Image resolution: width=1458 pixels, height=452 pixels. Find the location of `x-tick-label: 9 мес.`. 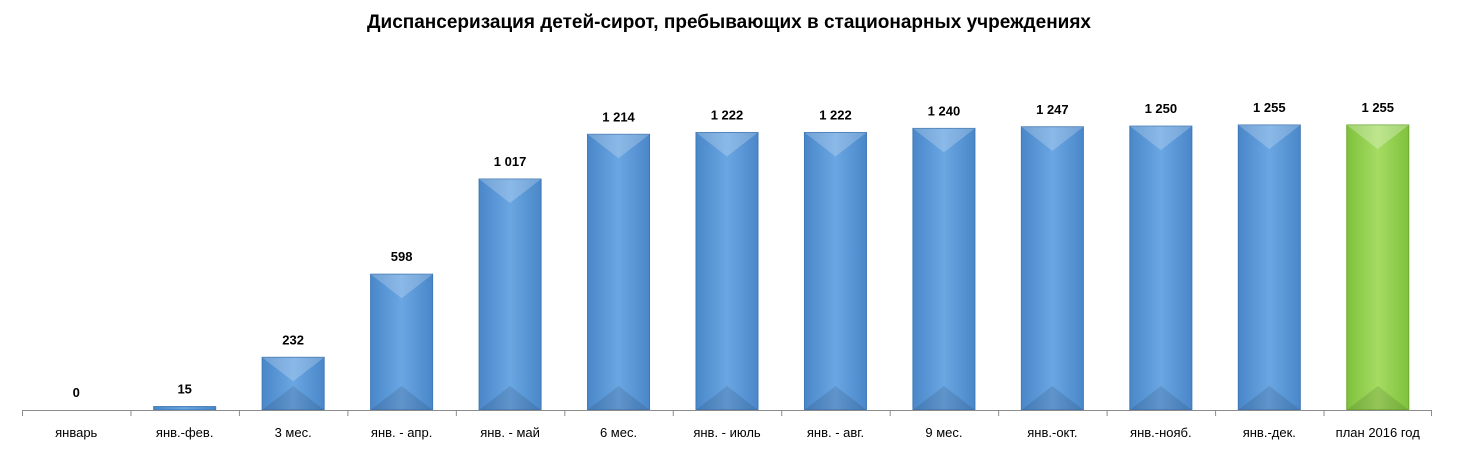

x-tick-label: 9 мес. is located at coordinates (943, 432).